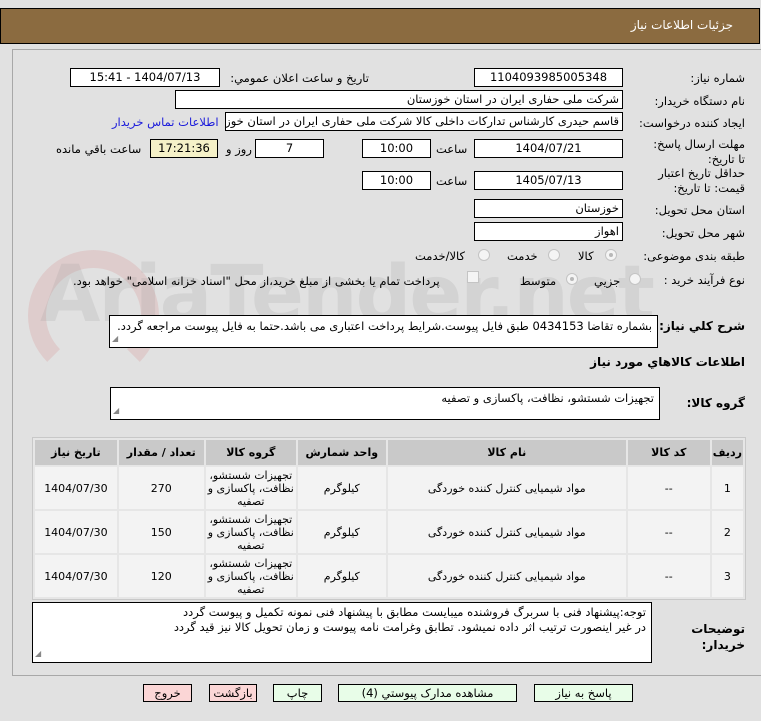 The width and height of the screenshot is (761, 721). I want to click on col-row: رديف, so click(727, 452).